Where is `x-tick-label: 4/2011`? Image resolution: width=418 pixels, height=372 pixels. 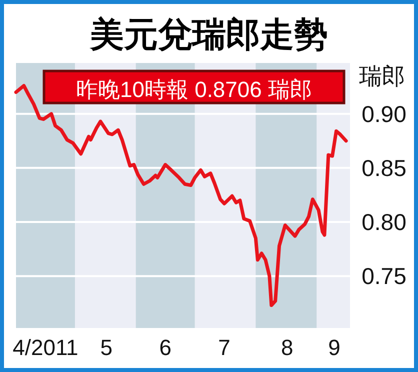 x-tick-label: 4/2011 is located at coordinates (45, 347).